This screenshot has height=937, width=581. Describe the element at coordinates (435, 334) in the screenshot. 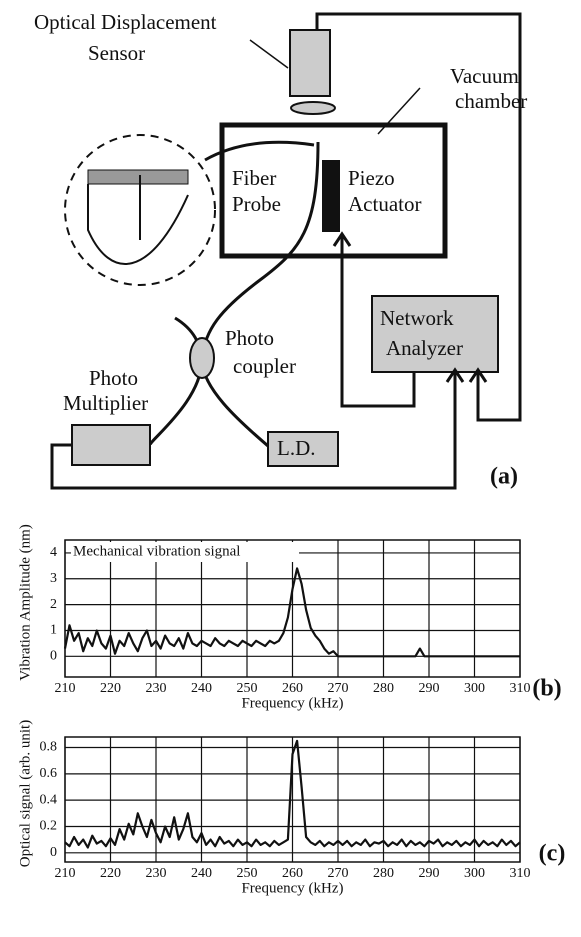

I see `network-analyzer` at that location.